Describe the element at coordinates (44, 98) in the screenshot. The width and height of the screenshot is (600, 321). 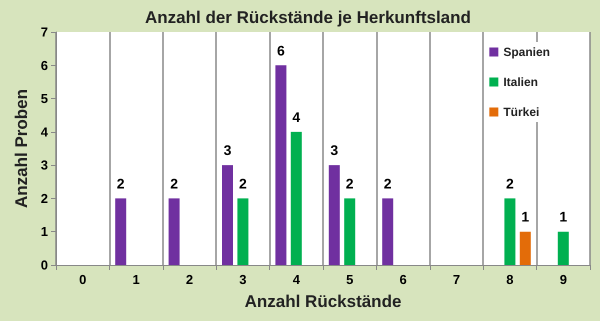
I see `y-tick-label: 5` at that location.